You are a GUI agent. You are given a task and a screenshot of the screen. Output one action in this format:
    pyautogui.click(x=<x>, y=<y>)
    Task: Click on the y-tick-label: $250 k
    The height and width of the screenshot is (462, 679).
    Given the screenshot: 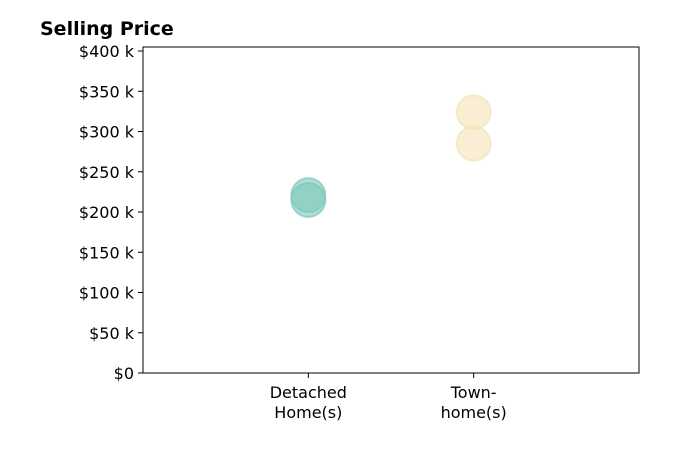 What is the action you would take?
    pyautogui.click(x=107, y=172)
    